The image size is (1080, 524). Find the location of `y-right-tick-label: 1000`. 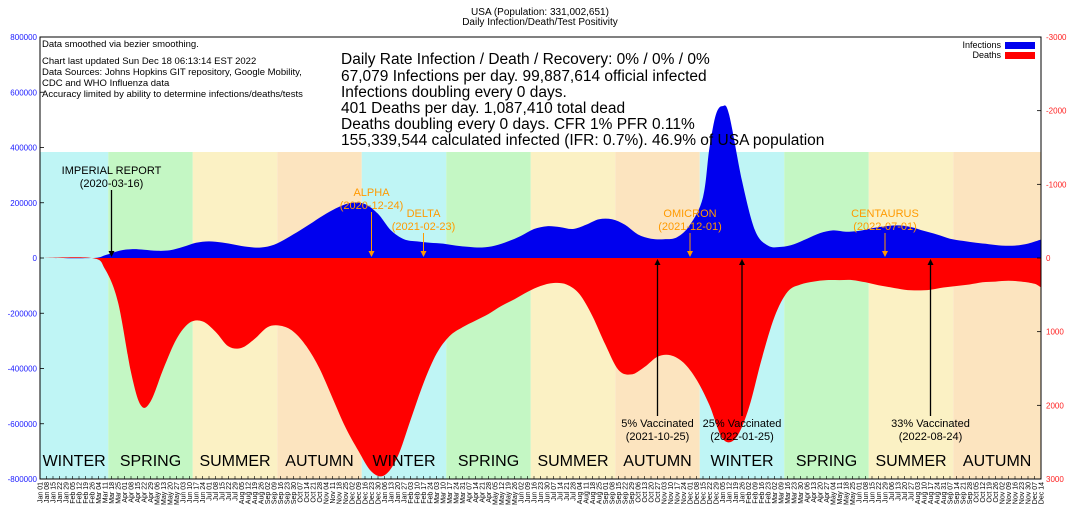

y-right-tick-label: 1000 is located at coordinates (1055, 332).